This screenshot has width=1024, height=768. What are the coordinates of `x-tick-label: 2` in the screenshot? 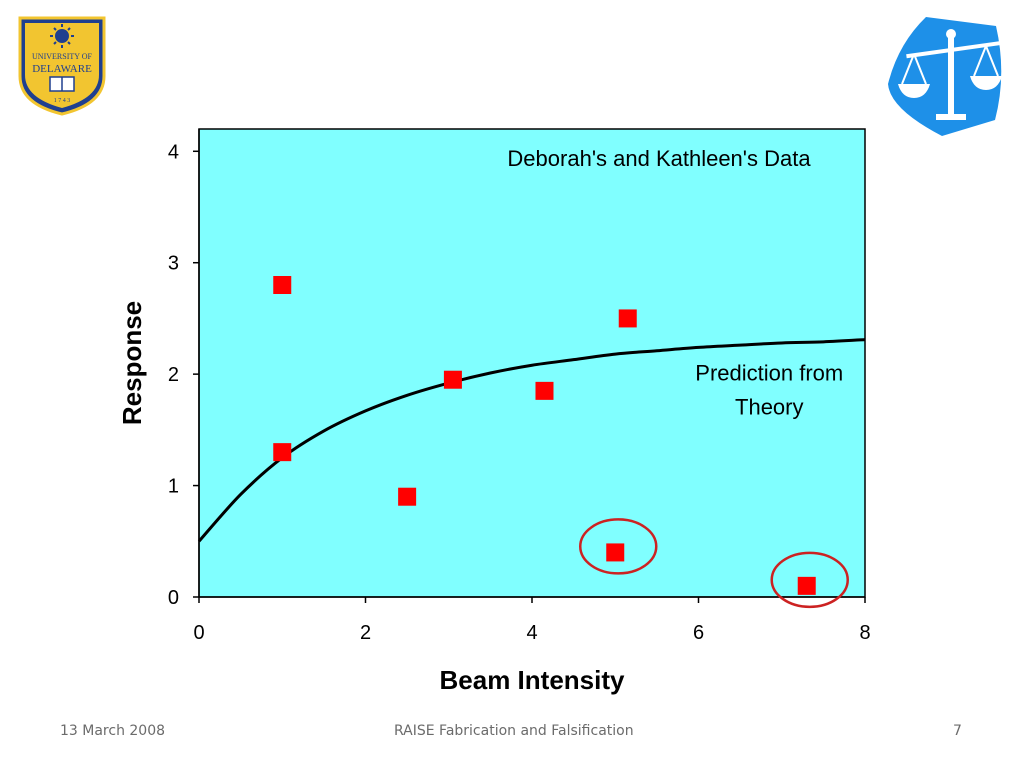 It's located at (365, 633).